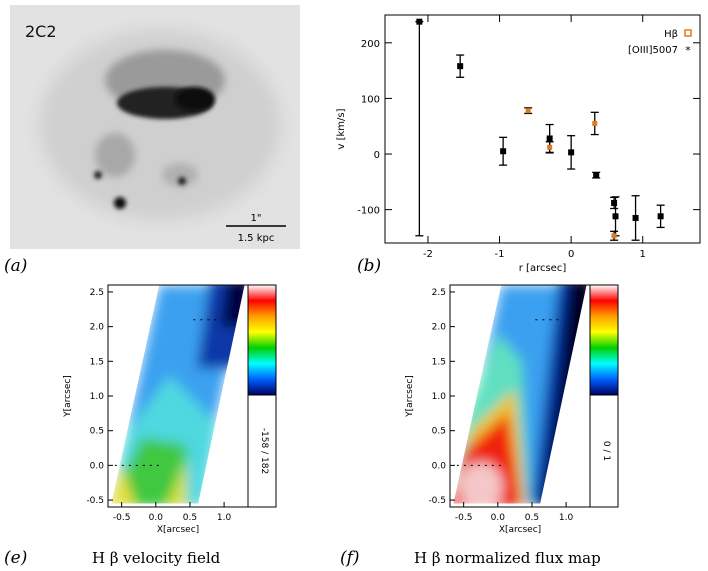 The width and height of the screenshot is (708, 571). What do you see at coordinates (16, 558) in the screenshot?
I see `panel-letter-e: (e)` at bounding box center [16, 558].